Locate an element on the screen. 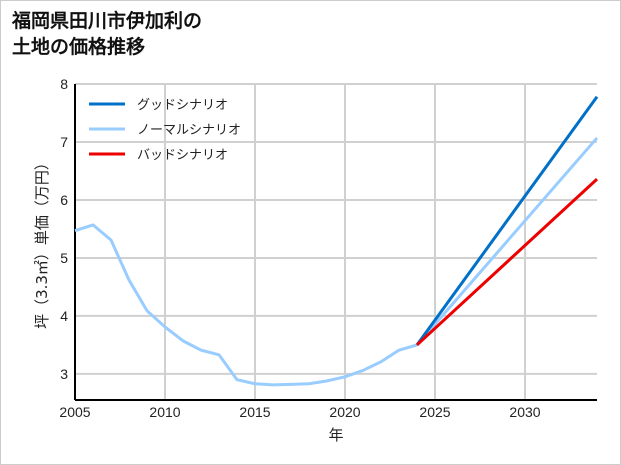  title-line-2: 土地の価格推移 is located at coordinates (79, 47).